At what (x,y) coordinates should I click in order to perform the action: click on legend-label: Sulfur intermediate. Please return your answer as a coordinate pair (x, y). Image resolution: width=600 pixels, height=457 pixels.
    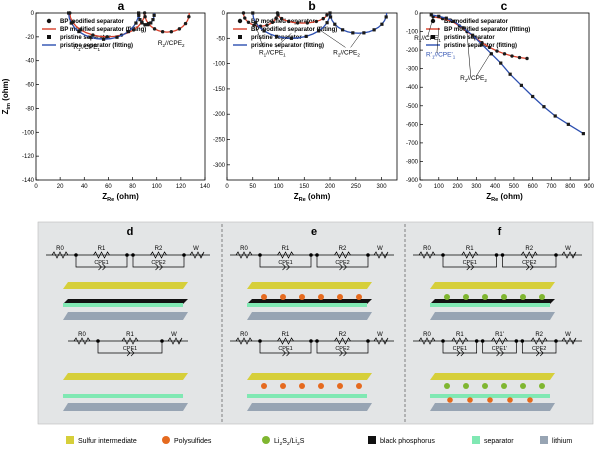
    Looking at the image, I should click on (107, 441).